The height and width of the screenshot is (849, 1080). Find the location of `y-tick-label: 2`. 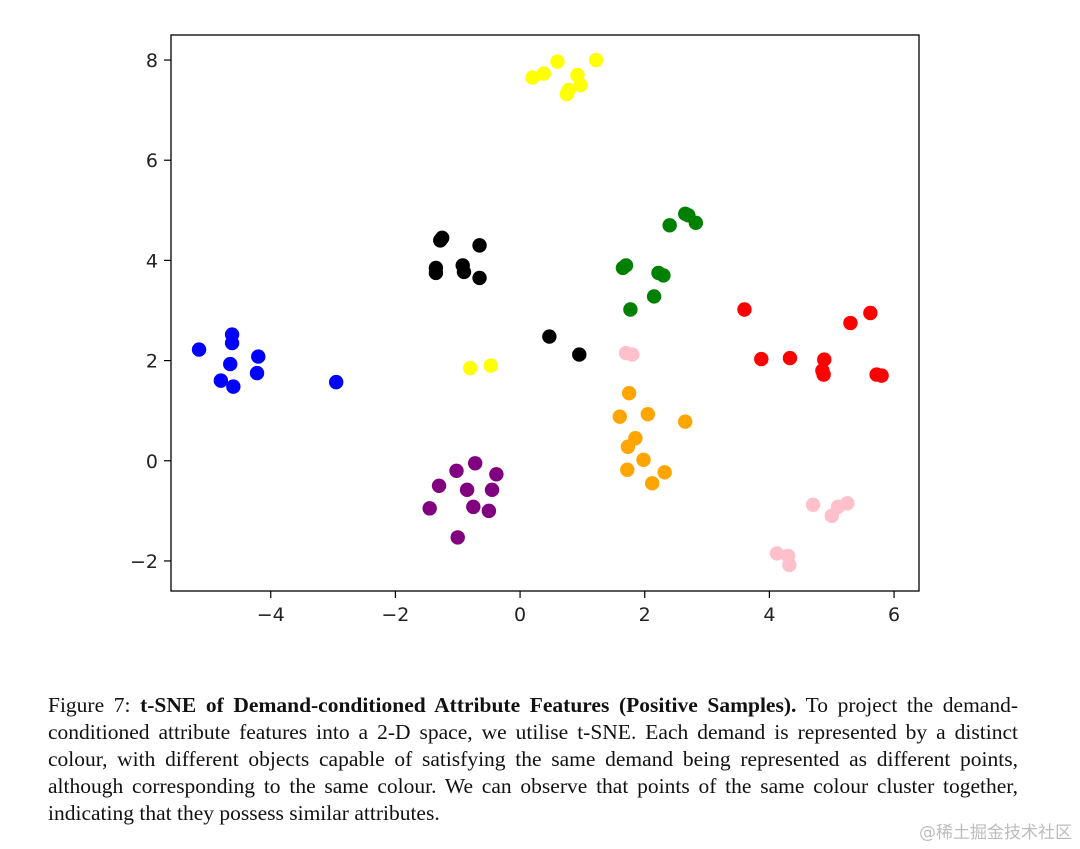

y-tick-label: 2 is located at coordinates (152, 362).